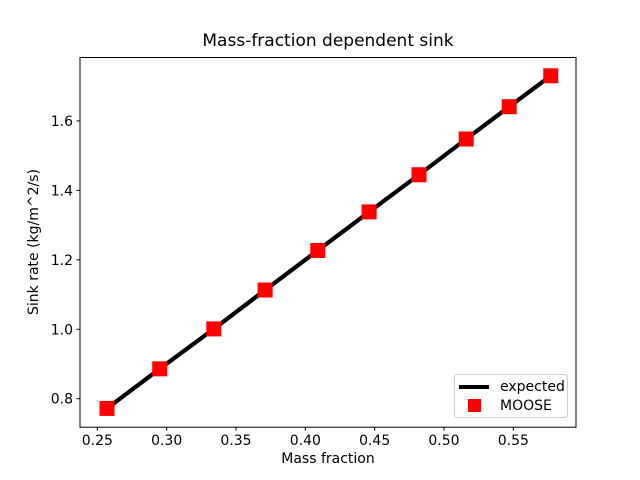 The width and height of the screenshot is (640, 480). I want to click on y-tick-label: 1.6, so click(62, 122).